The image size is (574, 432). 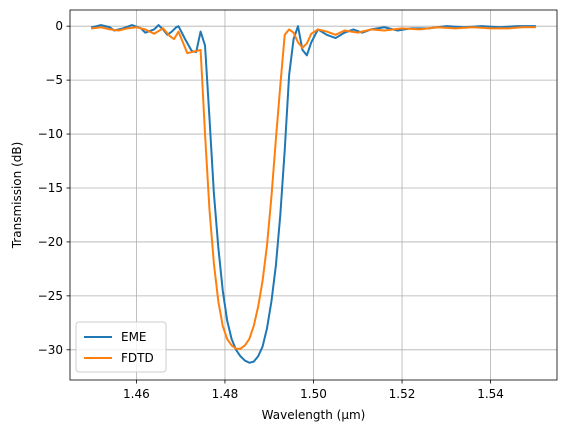 What do you see at coordinates (313, 394) in the screenshot?
I see `x-tick-label: 1.50` at bounding box center [313, 394].